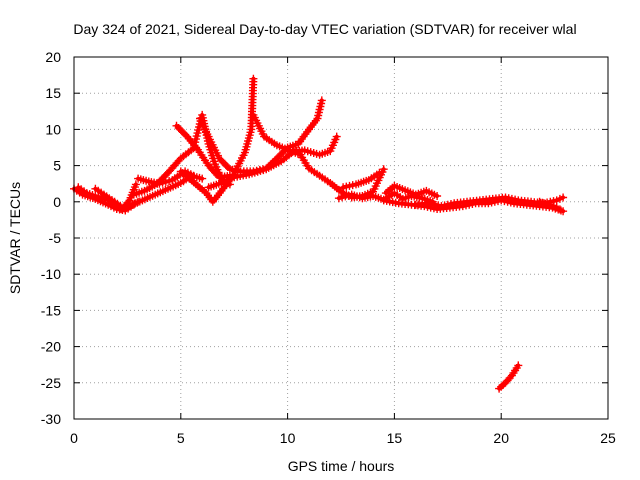 This screenshot has width=640, height=480. What do you see at coordinates (501, 438) in the screenshot?
I see `x-tick-label: 20` at bounding box center [501, 438].